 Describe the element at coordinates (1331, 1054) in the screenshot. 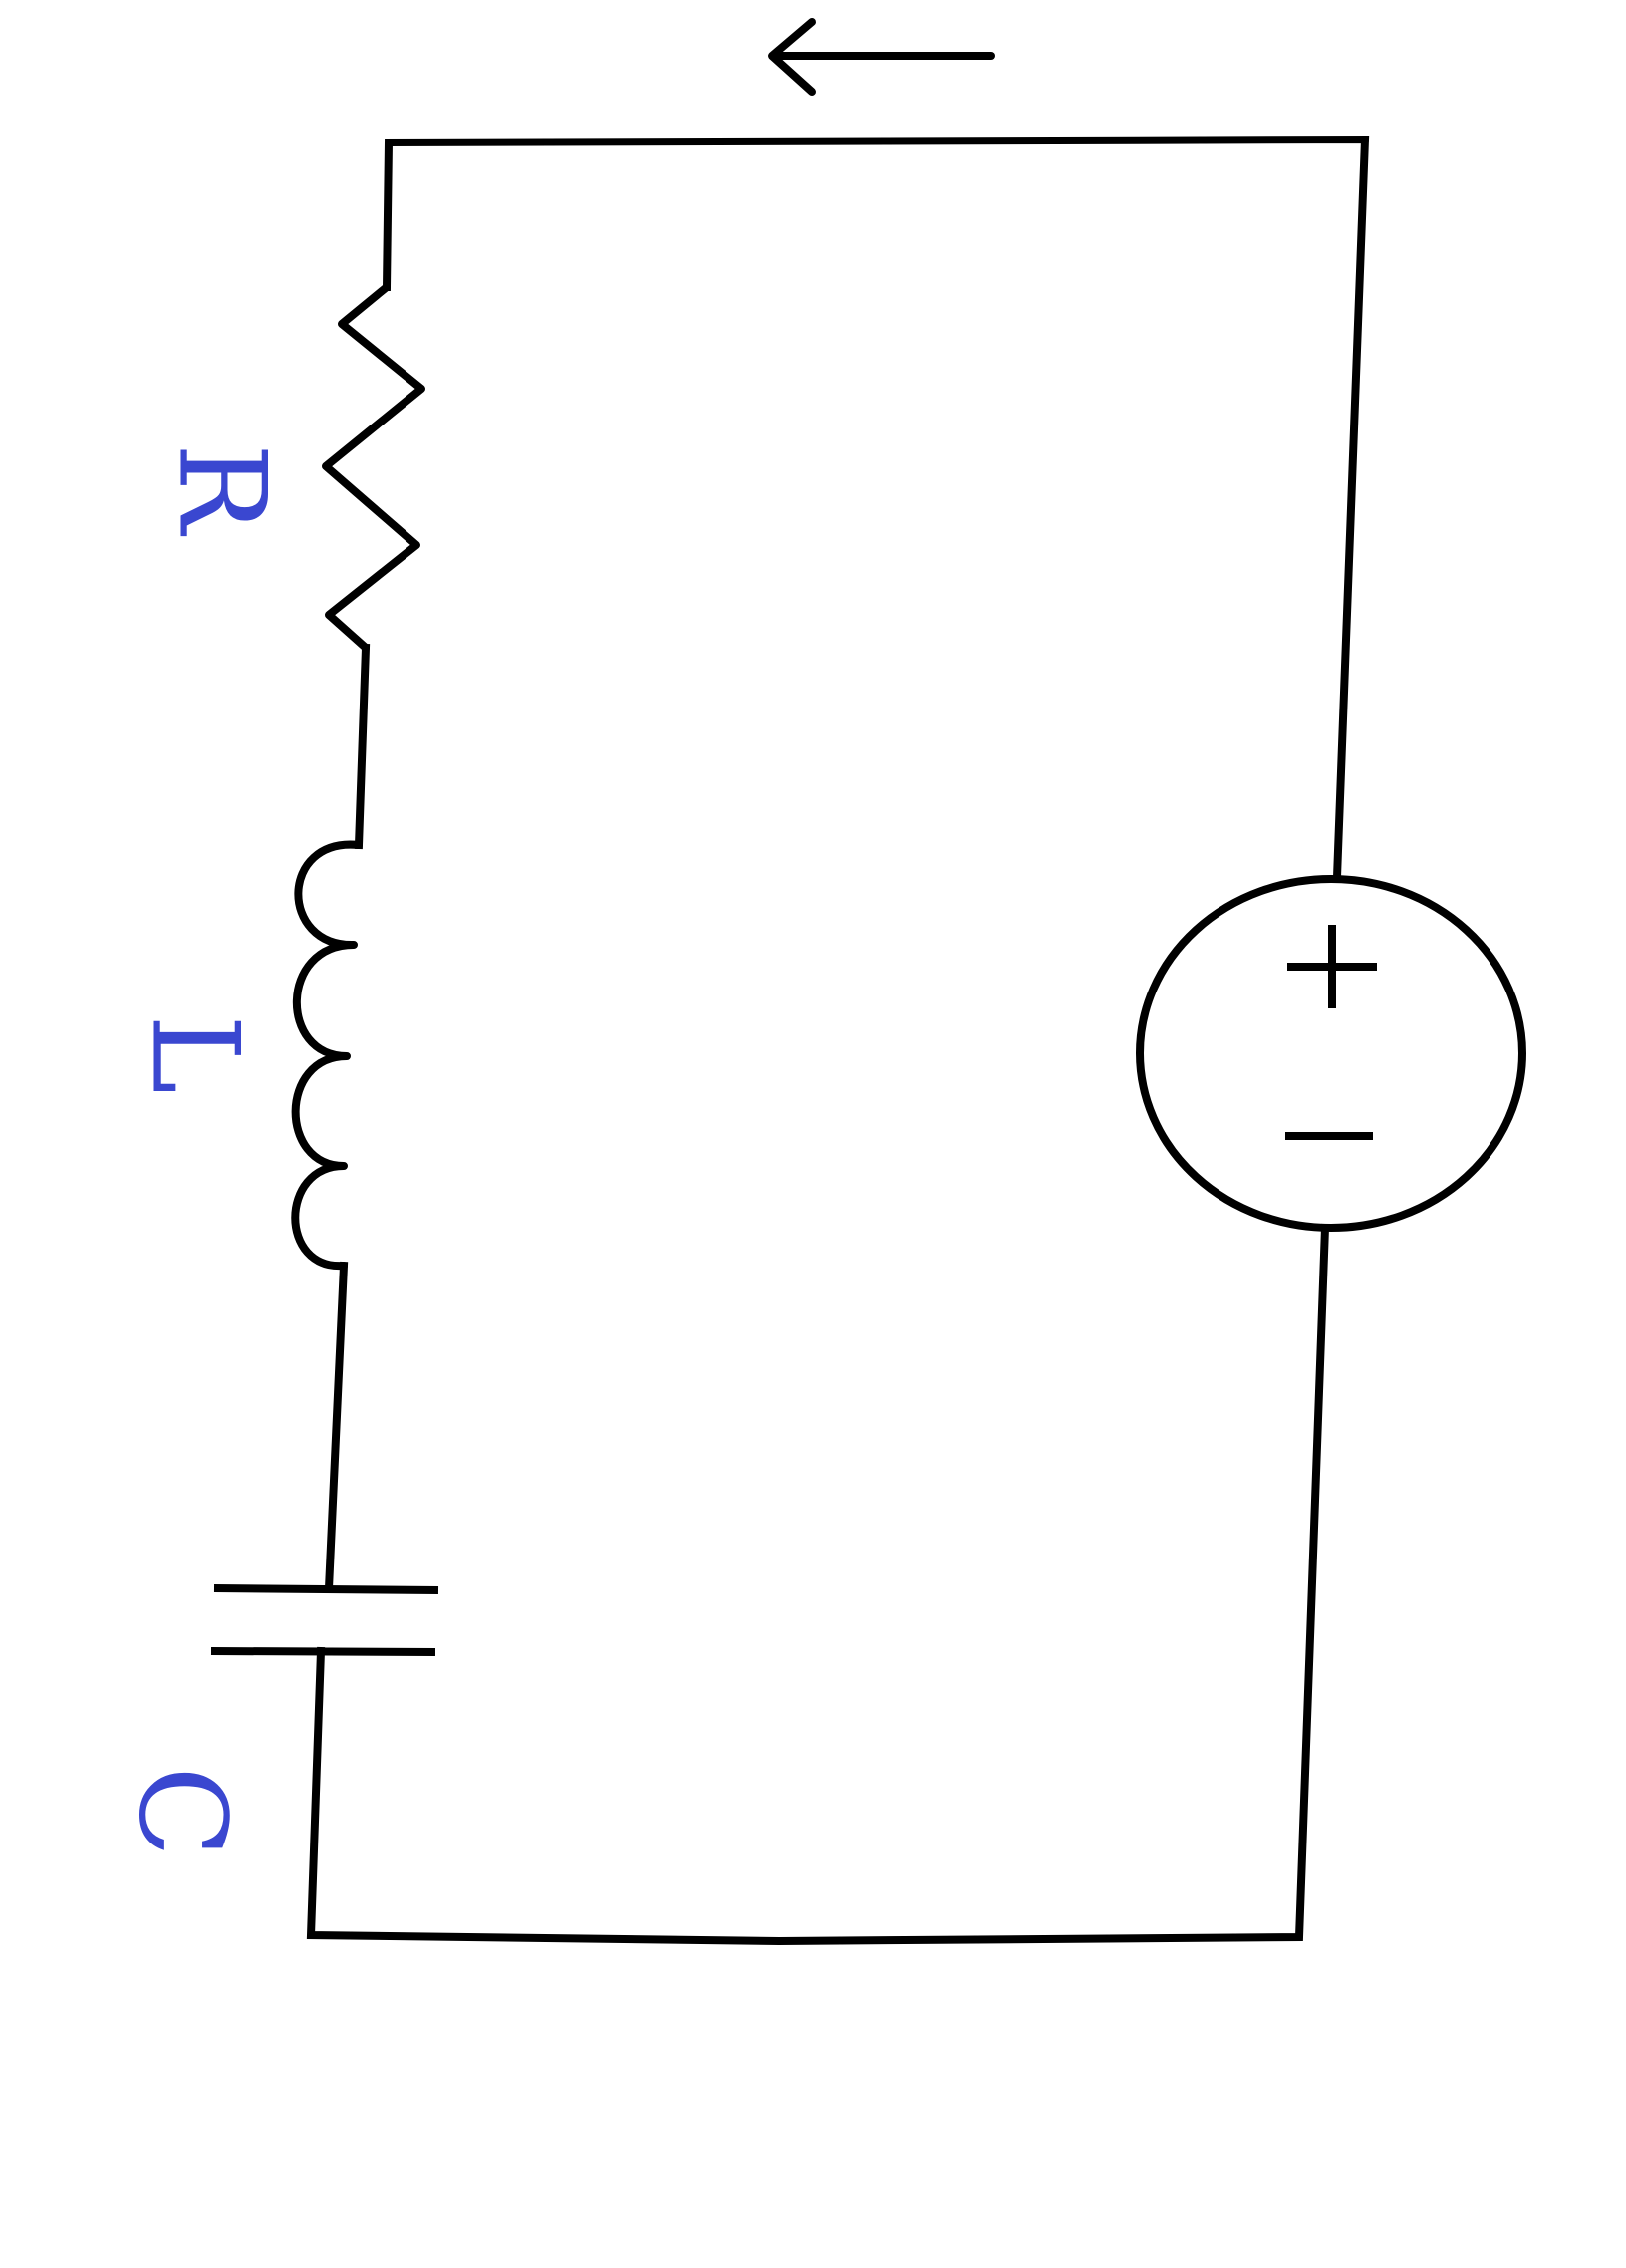

I see `voltage-source` at that location.